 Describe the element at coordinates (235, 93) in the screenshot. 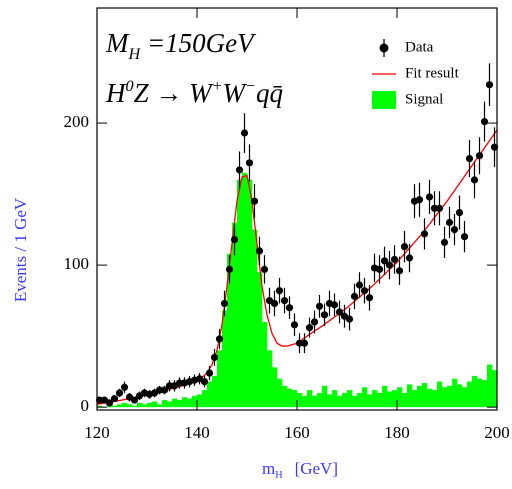

I see `annotation-part: W` at that location.